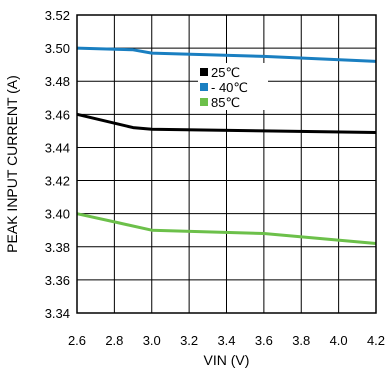 This screenshot has height=371, width=391. Describe the element at coordinates (264, 340) in the screenshot. I see `x-tick-label: 3.6` at that location.